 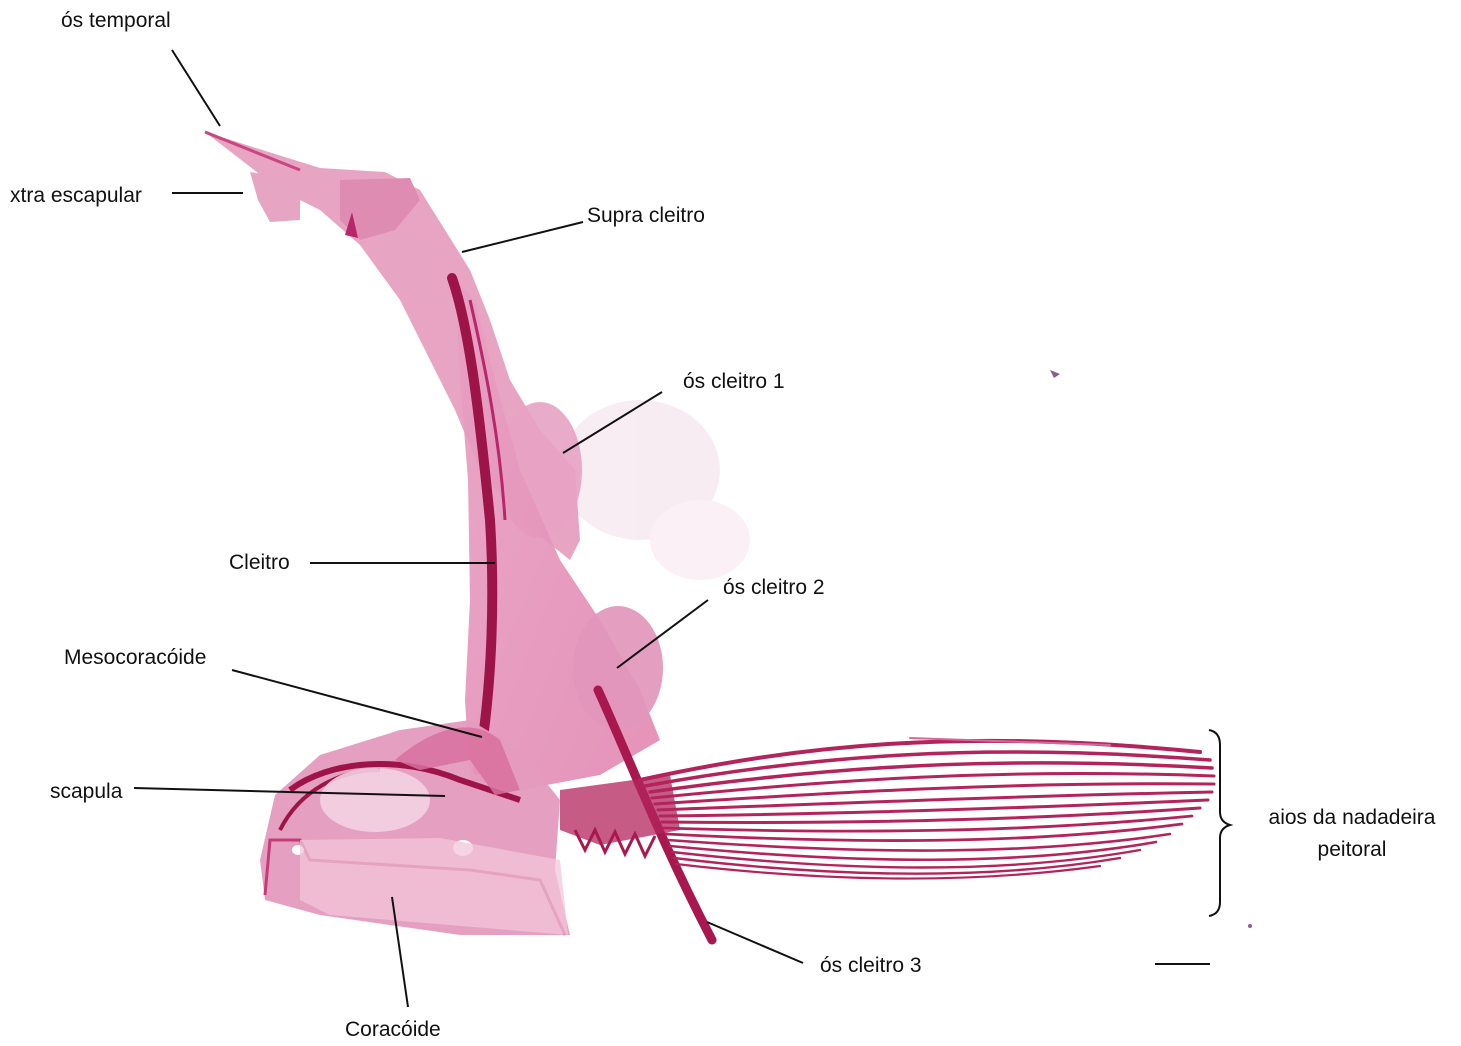 I want to click on debris-marks, so click(x=1151, y=649).